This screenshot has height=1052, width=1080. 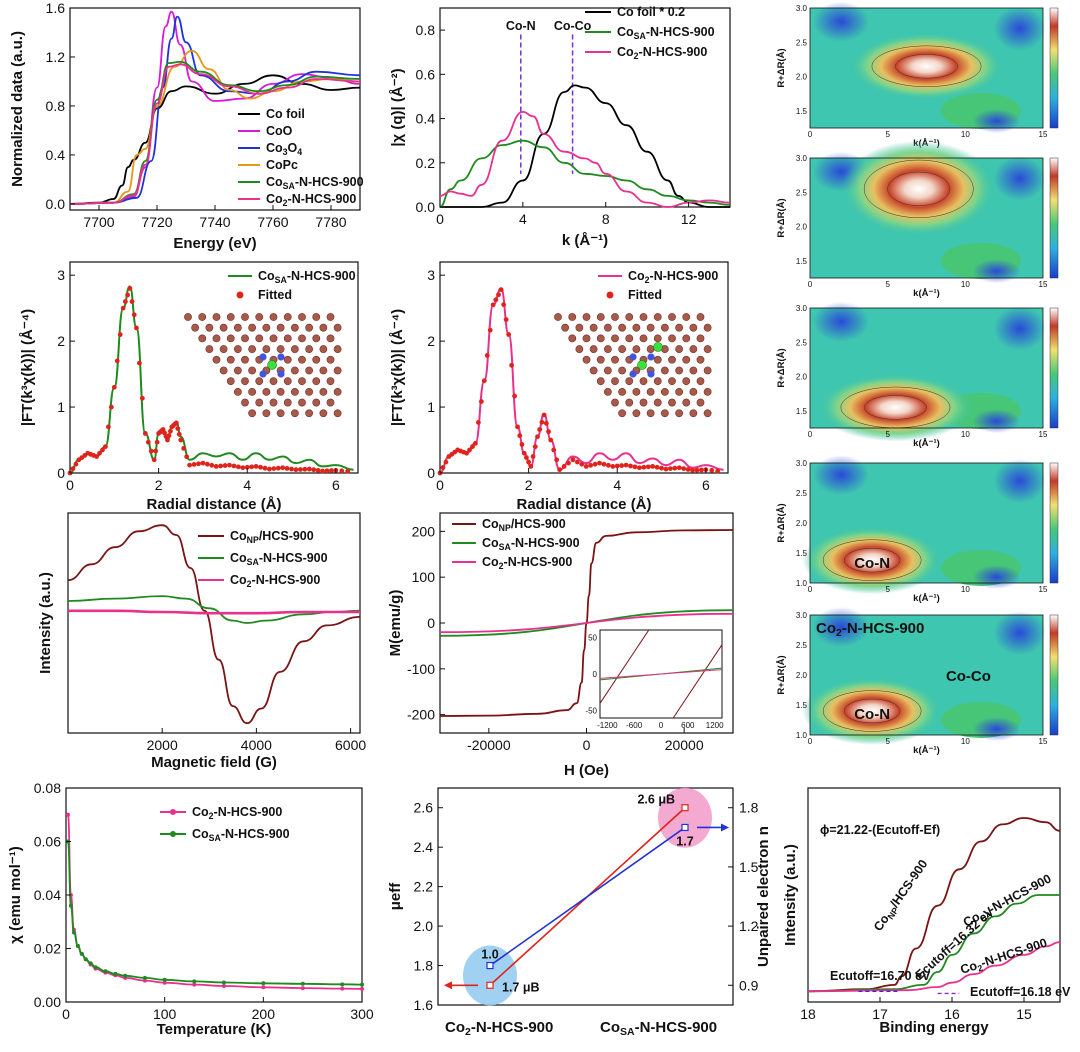 I want to click on series-line, so click(x=215, y=913).